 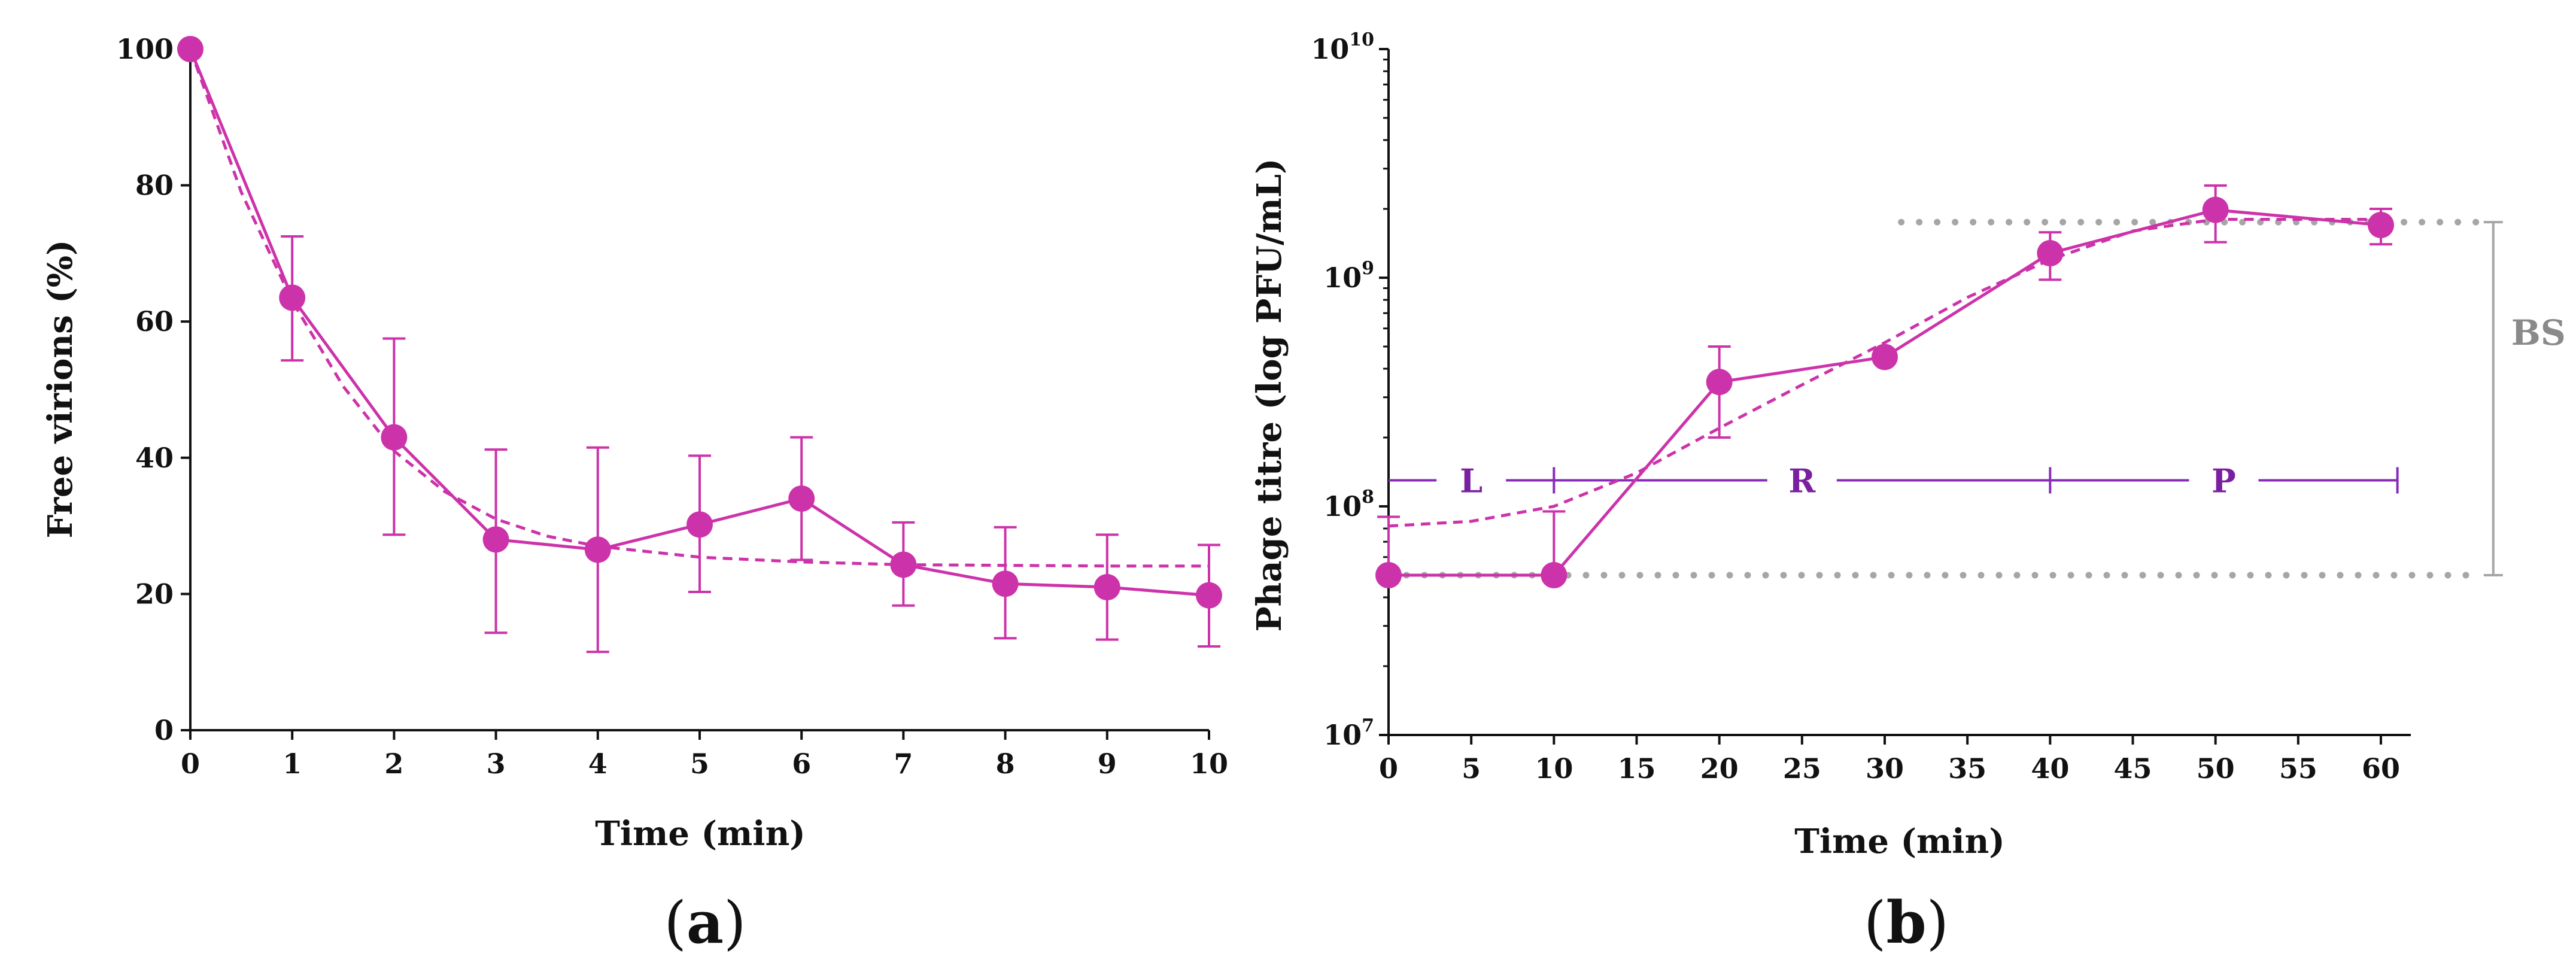 What do you see at coordinates (394, 764) in the screenshot?
I see `a-x-tick-label: 2` at bounding box center [394, 764].